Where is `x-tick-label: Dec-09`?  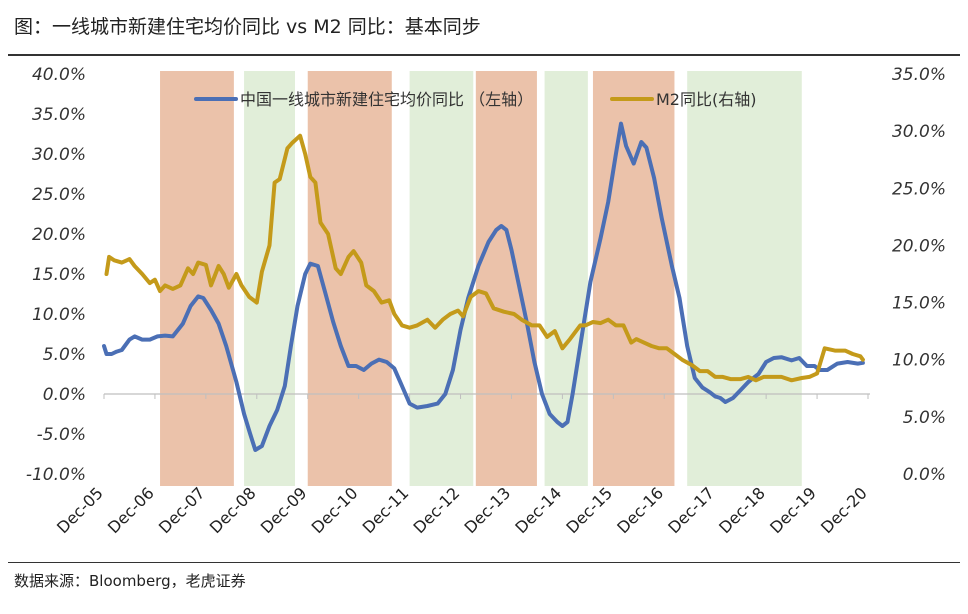 x-tick-label: Dec-09 is located at coordinates (284, 510).